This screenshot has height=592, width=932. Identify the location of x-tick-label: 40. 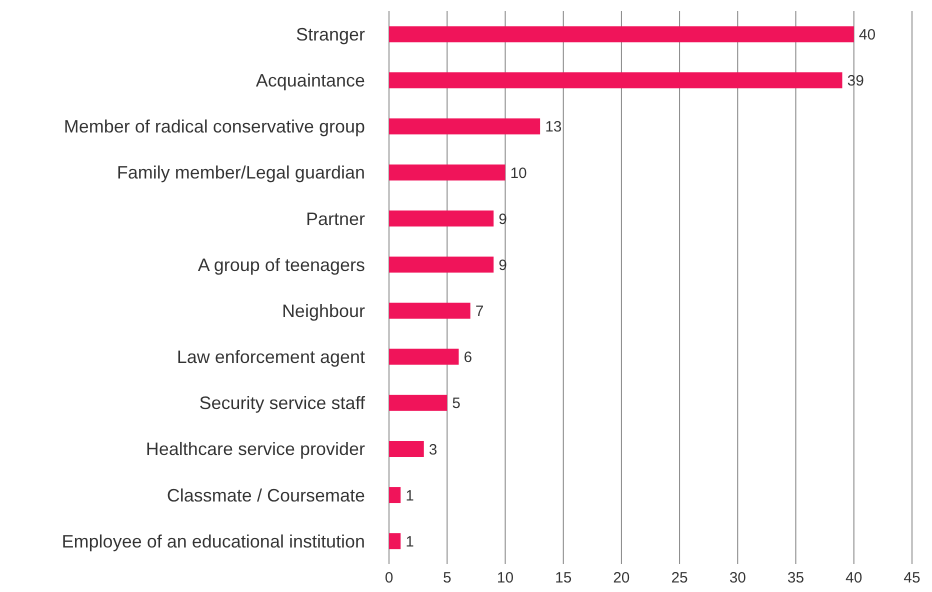
(854, 578).